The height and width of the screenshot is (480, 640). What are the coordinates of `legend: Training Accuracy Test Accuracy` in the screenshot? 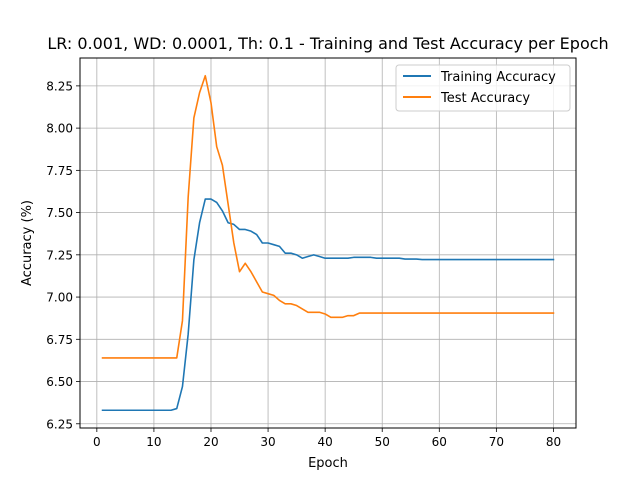 It's located at (483, 88).